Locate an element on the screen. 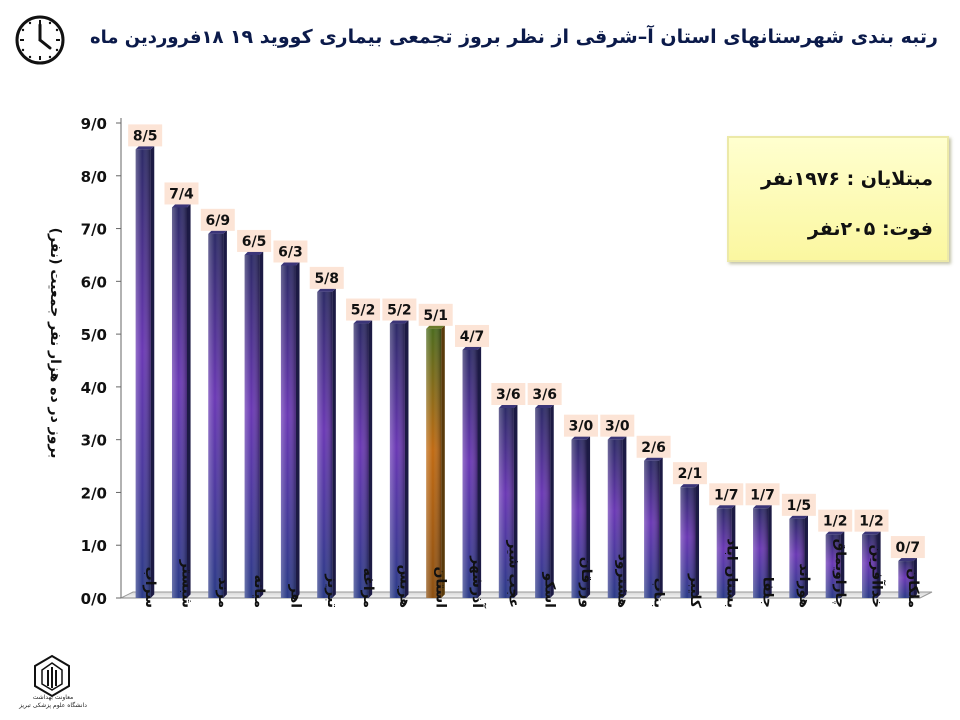  x-tick-label: مرند is located at coordinates (223, 592).